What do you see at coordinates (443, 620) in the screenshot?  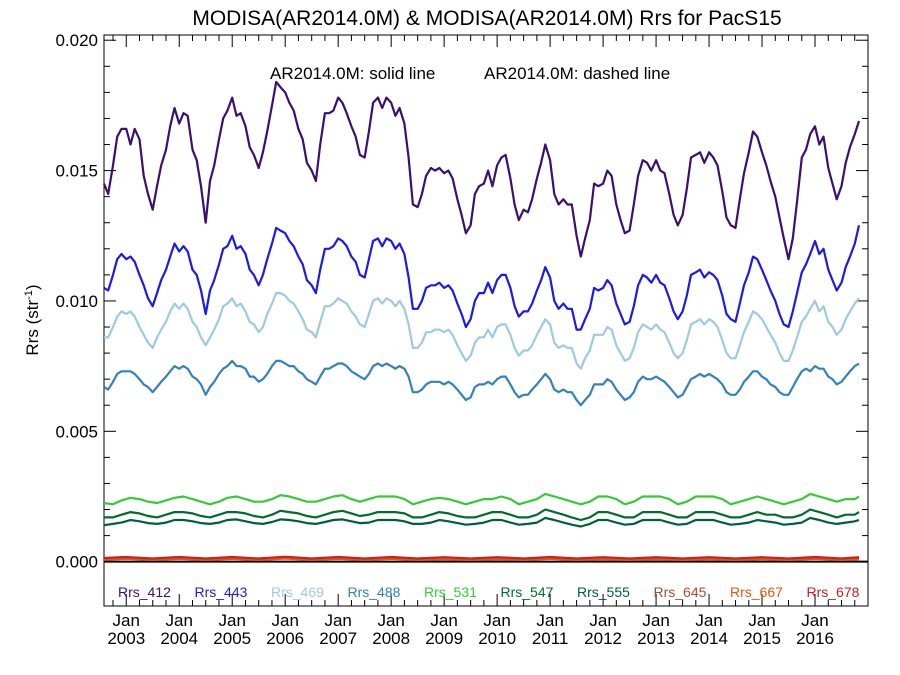 I see `x-tick-month-6: Jan` at bounding box center [443, 620].